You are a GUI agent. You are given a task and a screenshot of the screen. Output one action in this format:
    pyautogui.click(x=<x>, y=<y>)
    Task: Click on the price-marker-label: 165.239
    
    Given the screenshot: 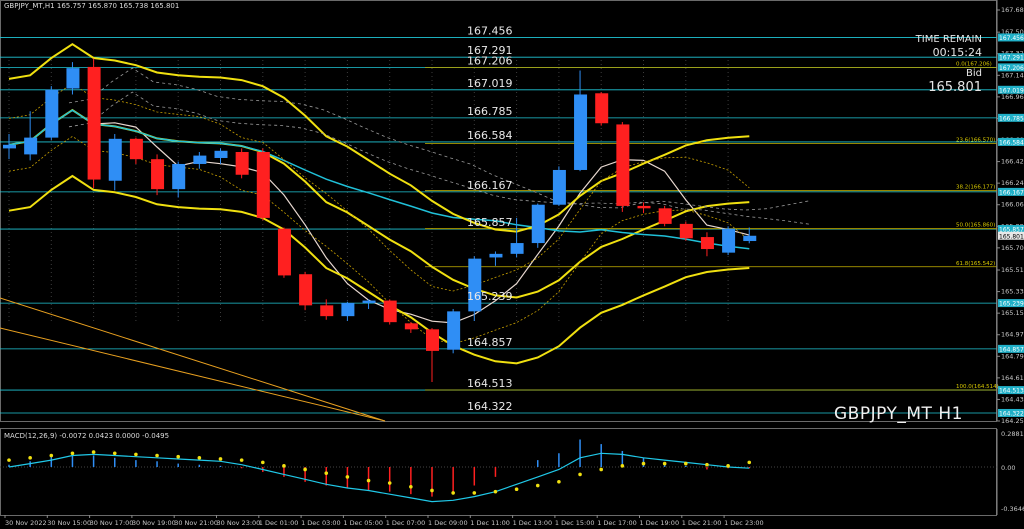 What is the action you would take?
    pyautogui.click(x=1011, y=304)
    